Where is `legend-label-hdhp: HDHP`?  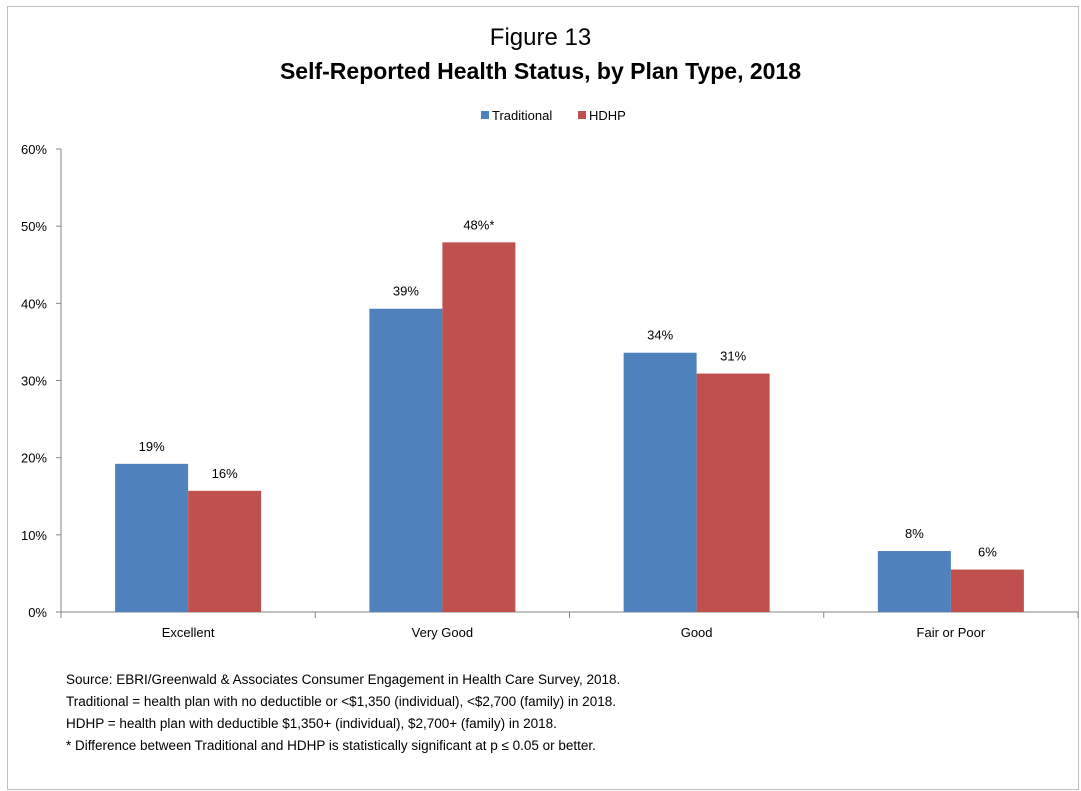
legend-label-hdhp: HDHP is located at coordinates (607, 115).